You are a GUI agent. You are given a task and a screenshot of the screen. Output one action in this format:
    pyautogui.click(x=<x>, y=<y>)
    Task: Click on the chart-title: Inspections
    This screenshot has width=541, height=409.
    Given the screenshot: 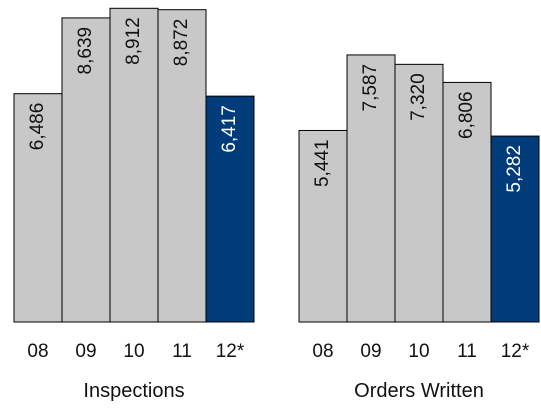 What is the action you would take?
    pyautogui.click(x=133, y=391)
    